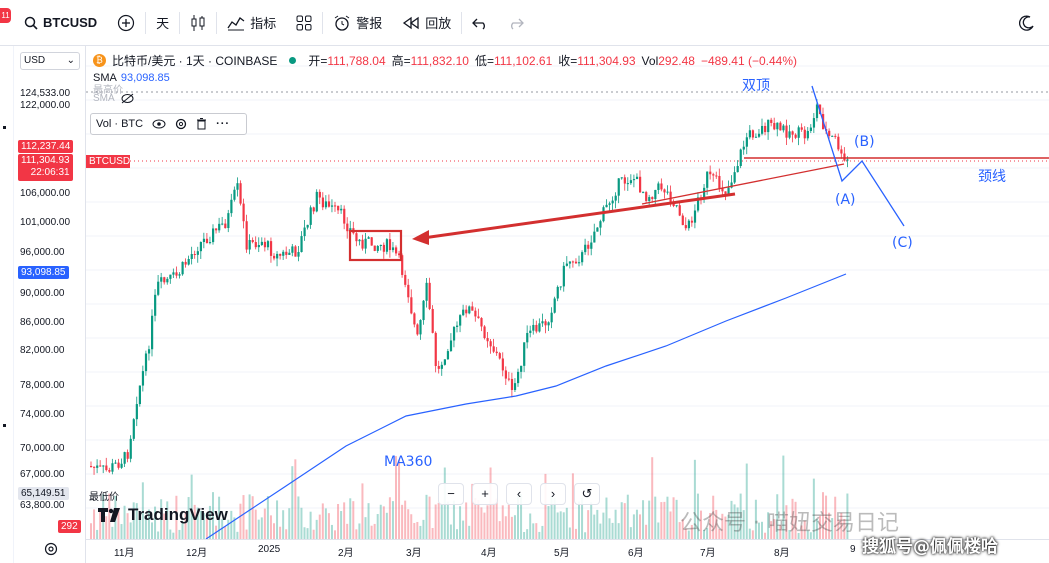 This screenshot has width=1049, height=563. I want to click on tradingview-logo: TradingView, so click(163, 515).